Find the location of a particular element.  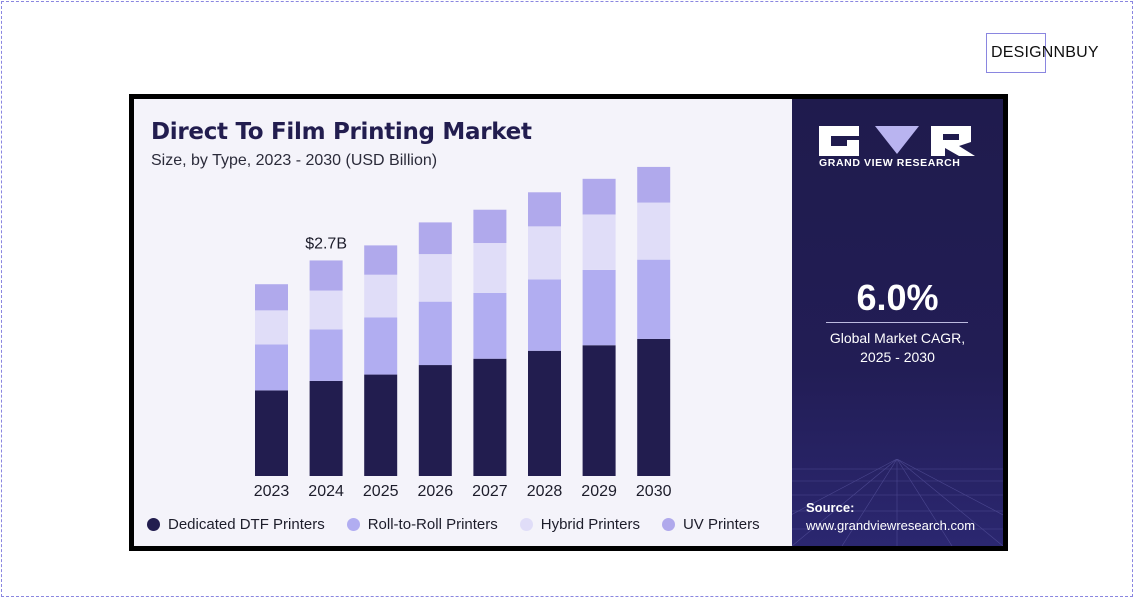

cagr-value: 6.0% is located at coordinates (897, 297).